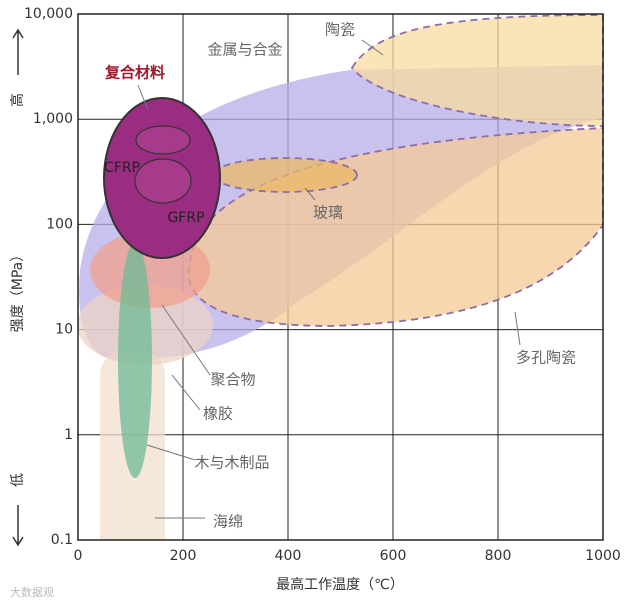  Describe the element at coordinates (393, 556) in the screenshot. I see `x-tick-label: 600` at that location.